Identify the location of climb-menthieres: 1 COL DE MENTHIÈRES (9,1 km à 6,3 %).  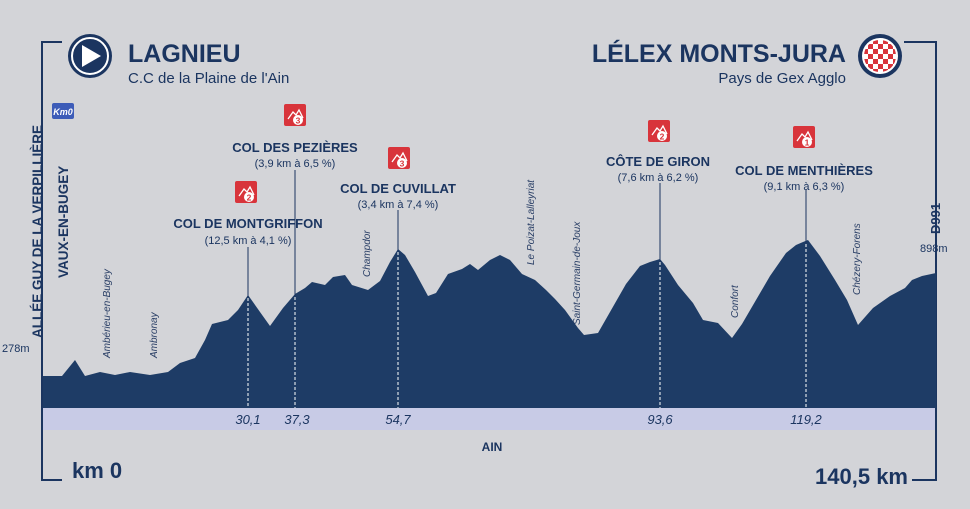
(804, 159).